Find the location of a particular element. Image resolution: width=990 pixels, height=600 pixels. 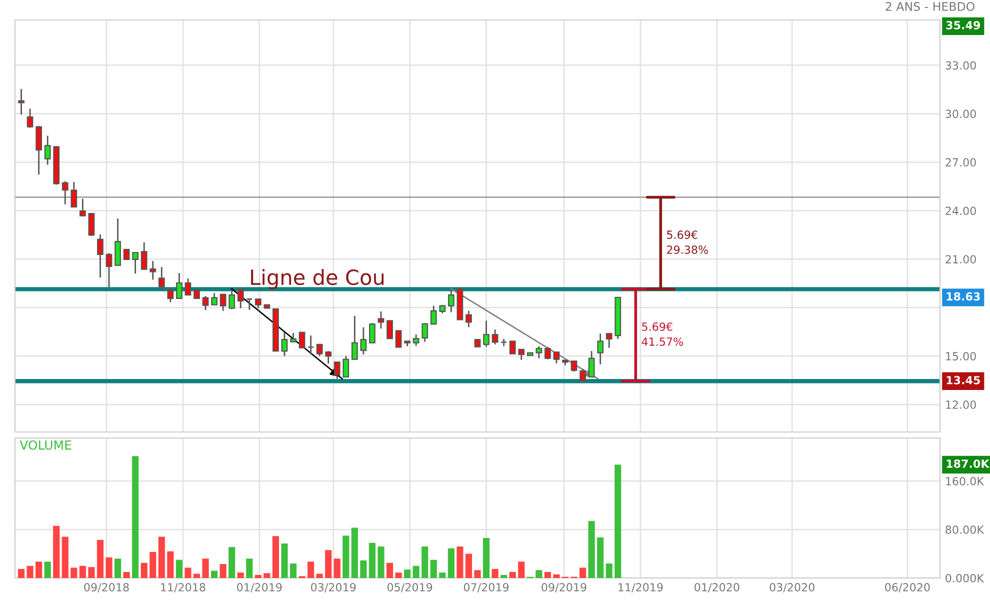

annotation: 5.69€ 29.38% is located at coordinates (687, 242).